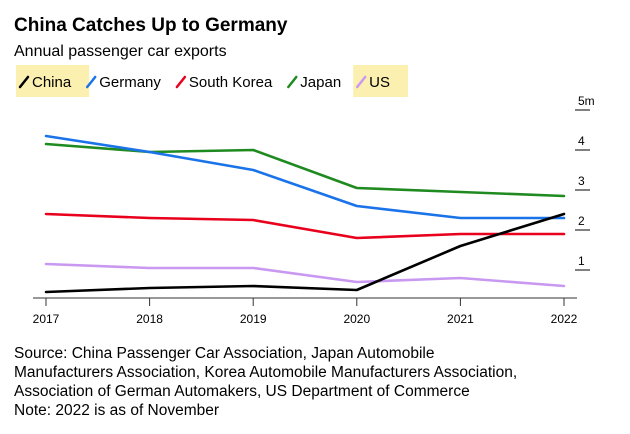 The width and height of the screenshot is (630, 434). What do you see at coordinates (305, 170) in the screenshot?
I see `series-line-japan` at bounding box center [305, 170].